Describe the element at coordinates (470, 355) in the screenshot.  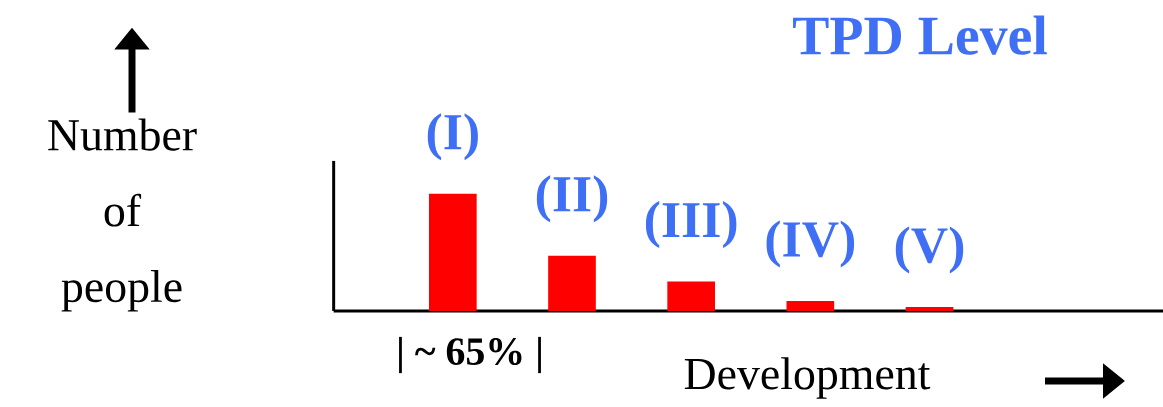
I see `text: | ~ 65% |` at that location.